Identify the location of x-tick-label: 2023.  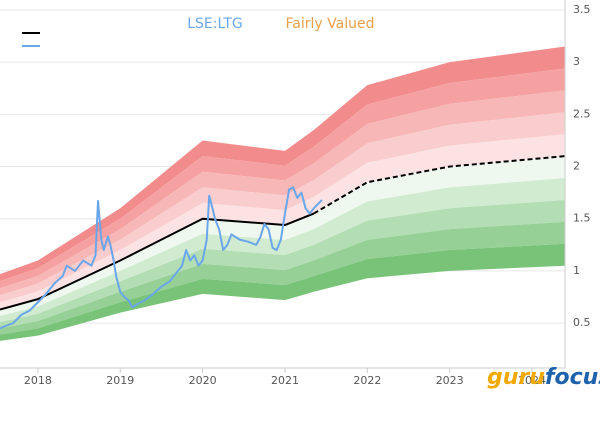
(450, 380).